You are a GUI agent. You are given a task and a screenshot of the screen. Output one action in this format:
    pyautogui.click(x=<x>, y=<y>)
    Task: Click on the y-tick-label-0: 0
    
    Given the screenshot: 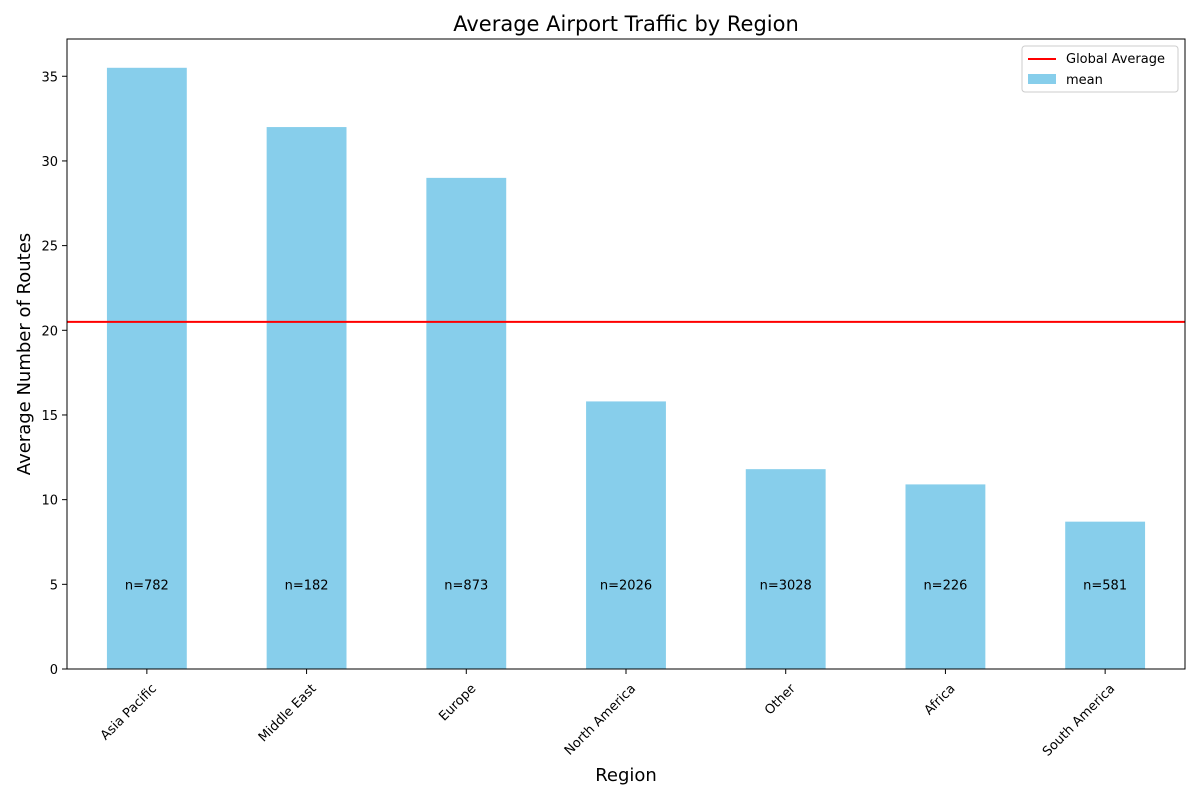 What is the action you would take?
    pyautogui.click(x=54, y=670)
    